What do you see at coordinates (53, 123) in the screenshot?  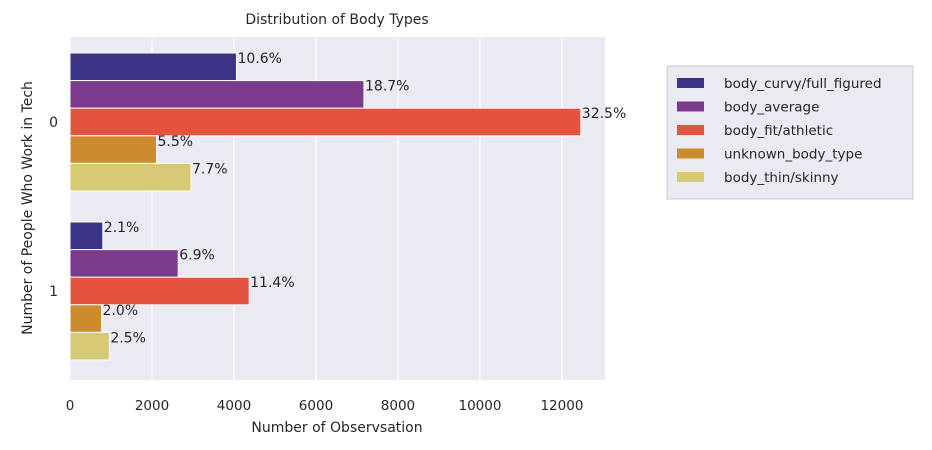 I see `y-tick-label: 0` at bounding box center [53, 123].